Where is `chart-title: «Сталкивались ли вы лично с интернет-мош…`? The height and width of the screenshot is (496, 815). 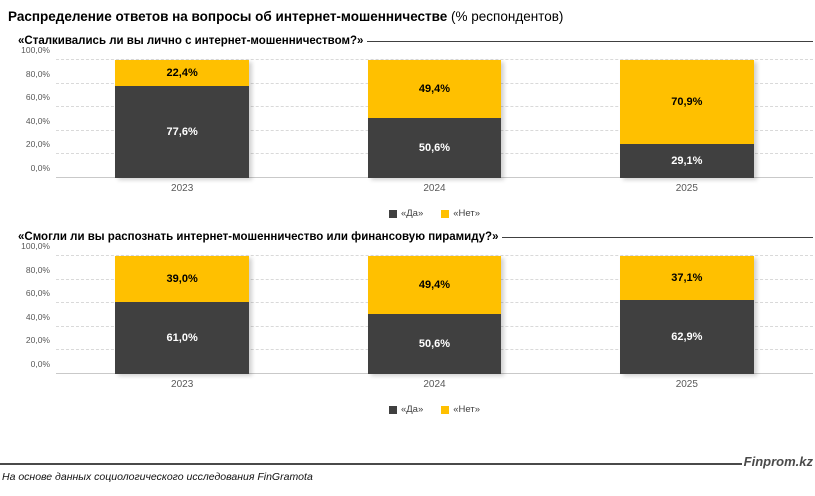
chart-title: «Сталкивались ли вы лично с интернет-мош… is located at coordinates (191, 41).